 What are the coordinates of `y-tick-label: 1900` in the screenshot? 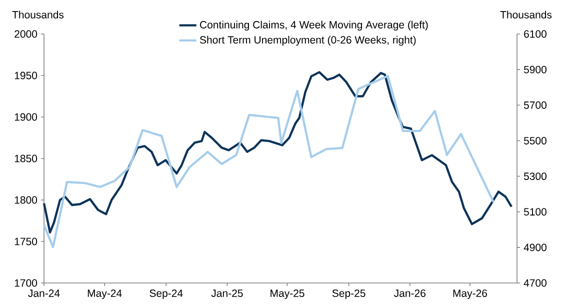 It's located at (26, 117).